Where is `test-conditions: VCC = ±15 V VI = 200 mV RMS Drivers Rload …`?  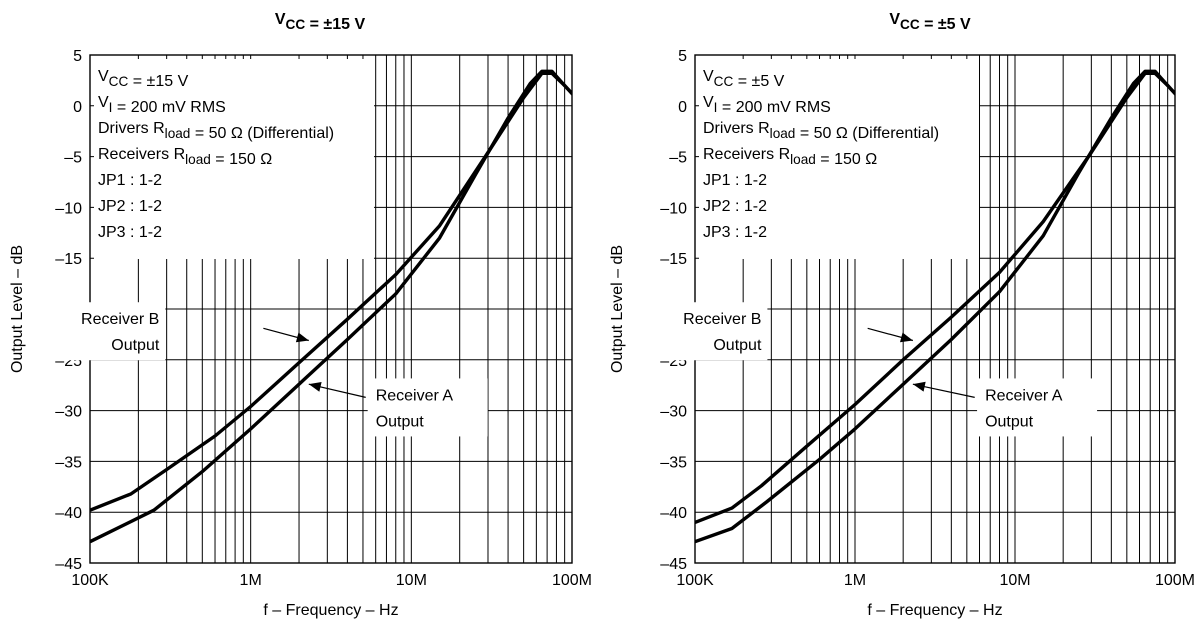 test-conditions: VCC = ±15 V VI = 200 mV RMS Drivers Rload … is located at coordinates (216, 154).